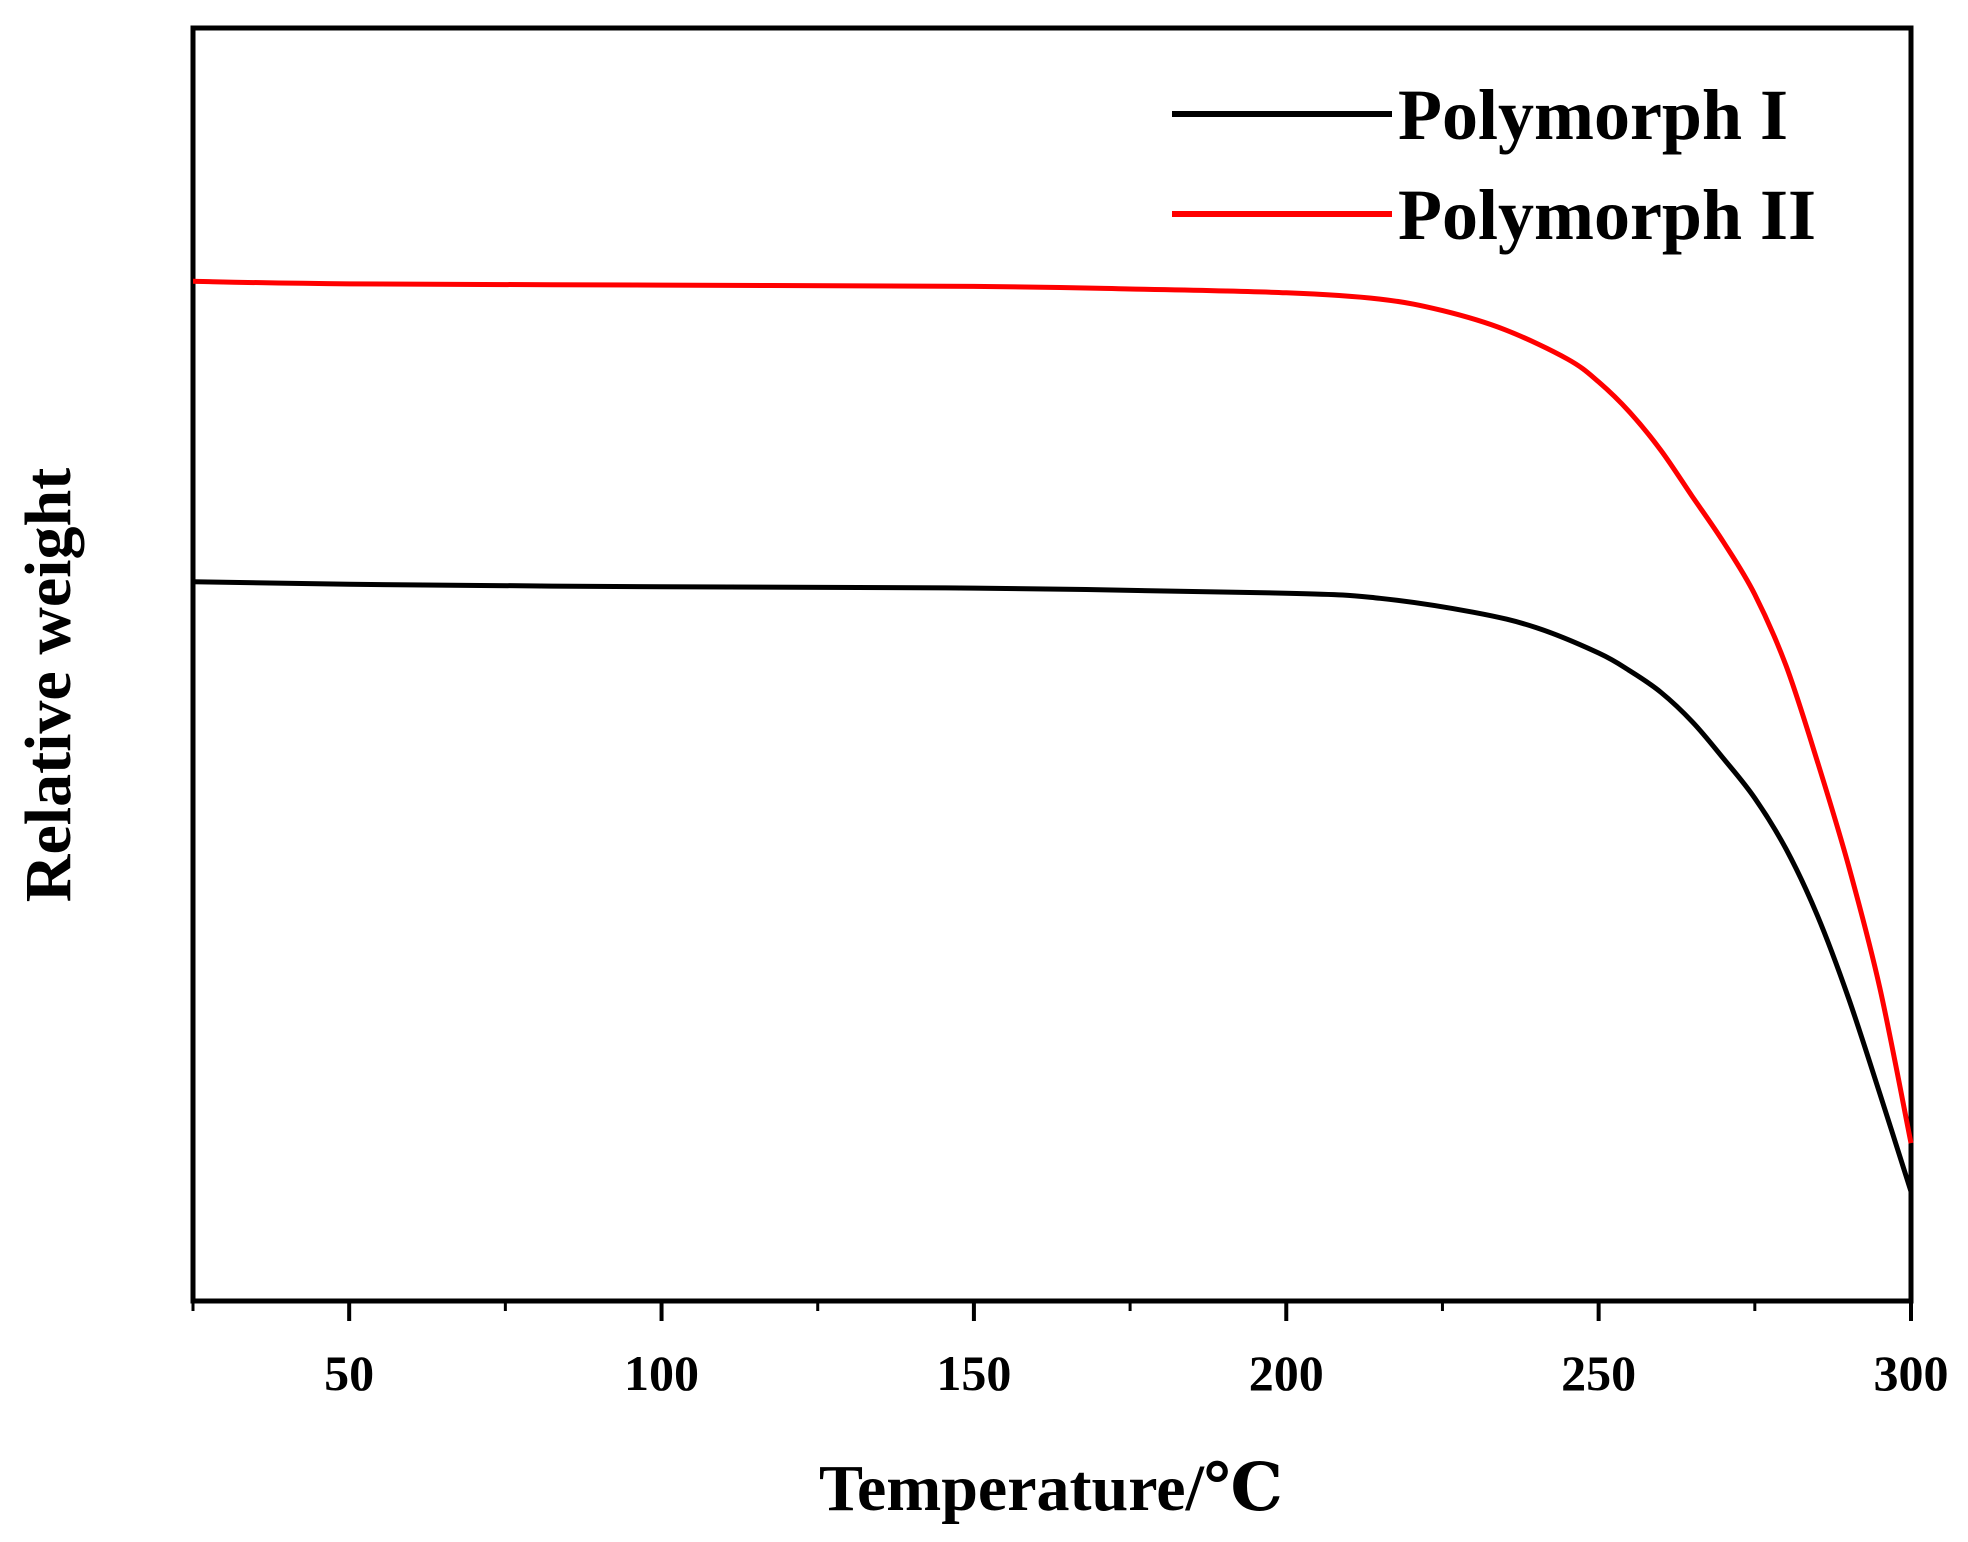 The width and height of the screenshot is (1968, 1542). Describe the element at coordinates (1052, 1311) in the screenshot. I see `x-axis-ticks` at that location.